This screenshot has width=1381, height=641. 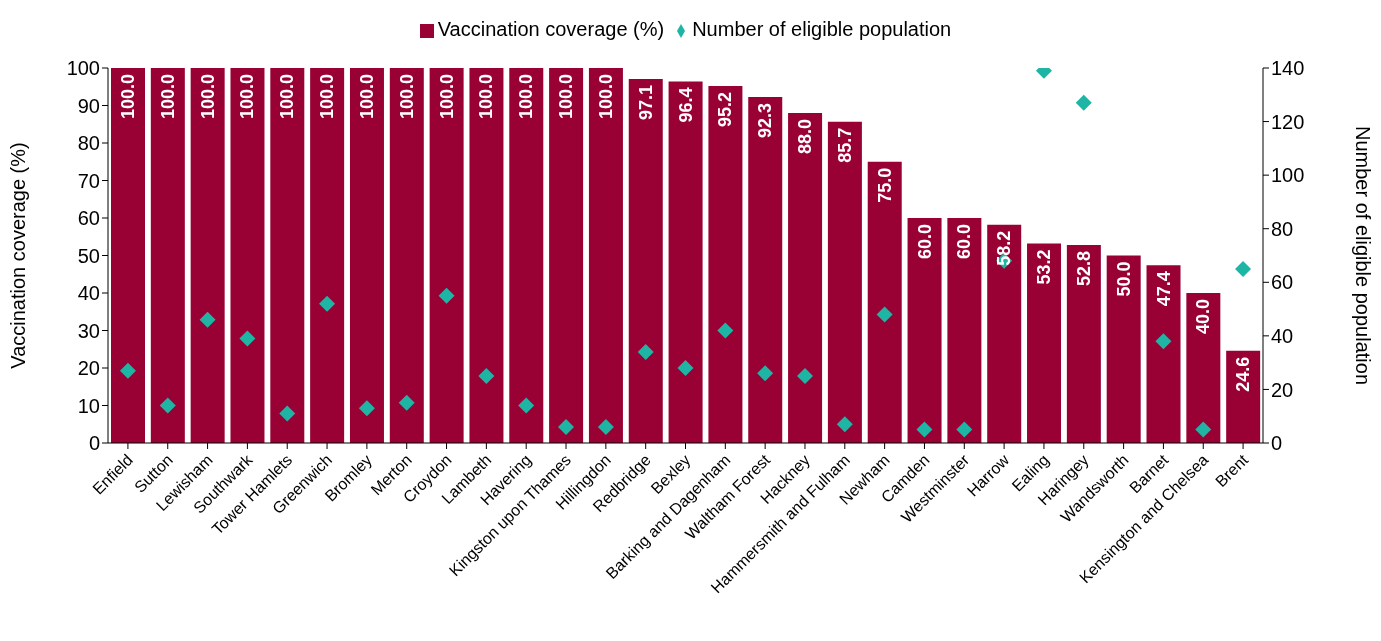 I want to click on y-tick-label: 90, so click(x=88, y=105).